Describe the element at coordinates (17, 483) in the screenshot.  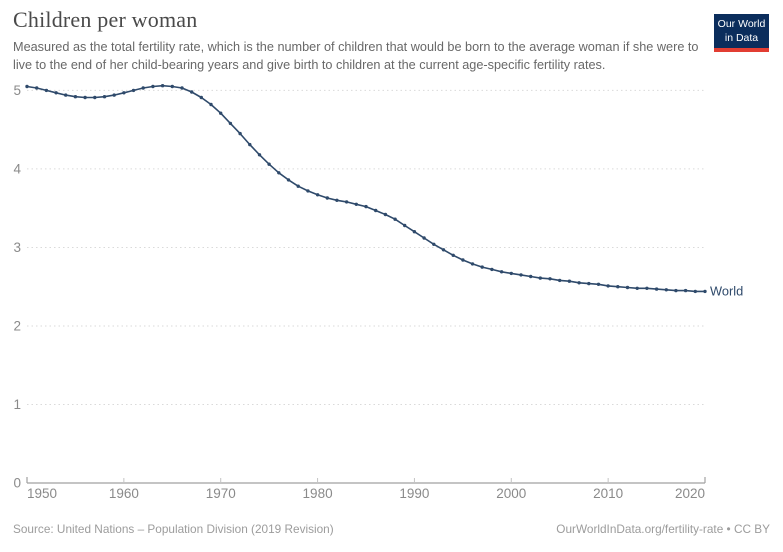
I see `y-axis-tick-label: 0` at that location.